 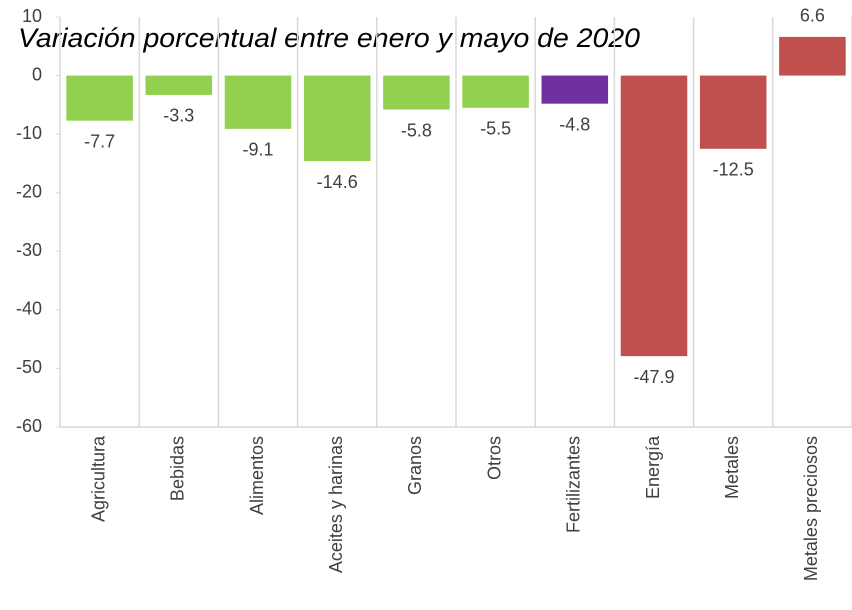 What do you see at coordinates (99, 141) in the screenshot?
I see `data-label: -7.7` at bounding box center [99, 141].